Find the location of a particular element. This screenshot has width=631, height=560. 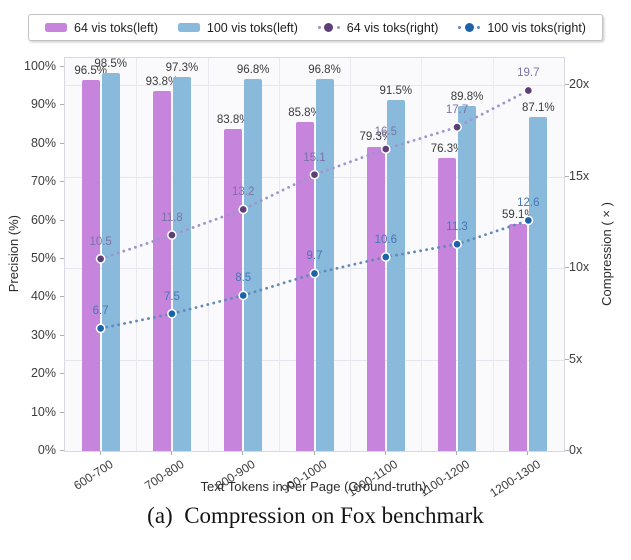

x-axis-label: Text Tokens in Per Page (Ground-truth) is located at coordinates (313, 486).